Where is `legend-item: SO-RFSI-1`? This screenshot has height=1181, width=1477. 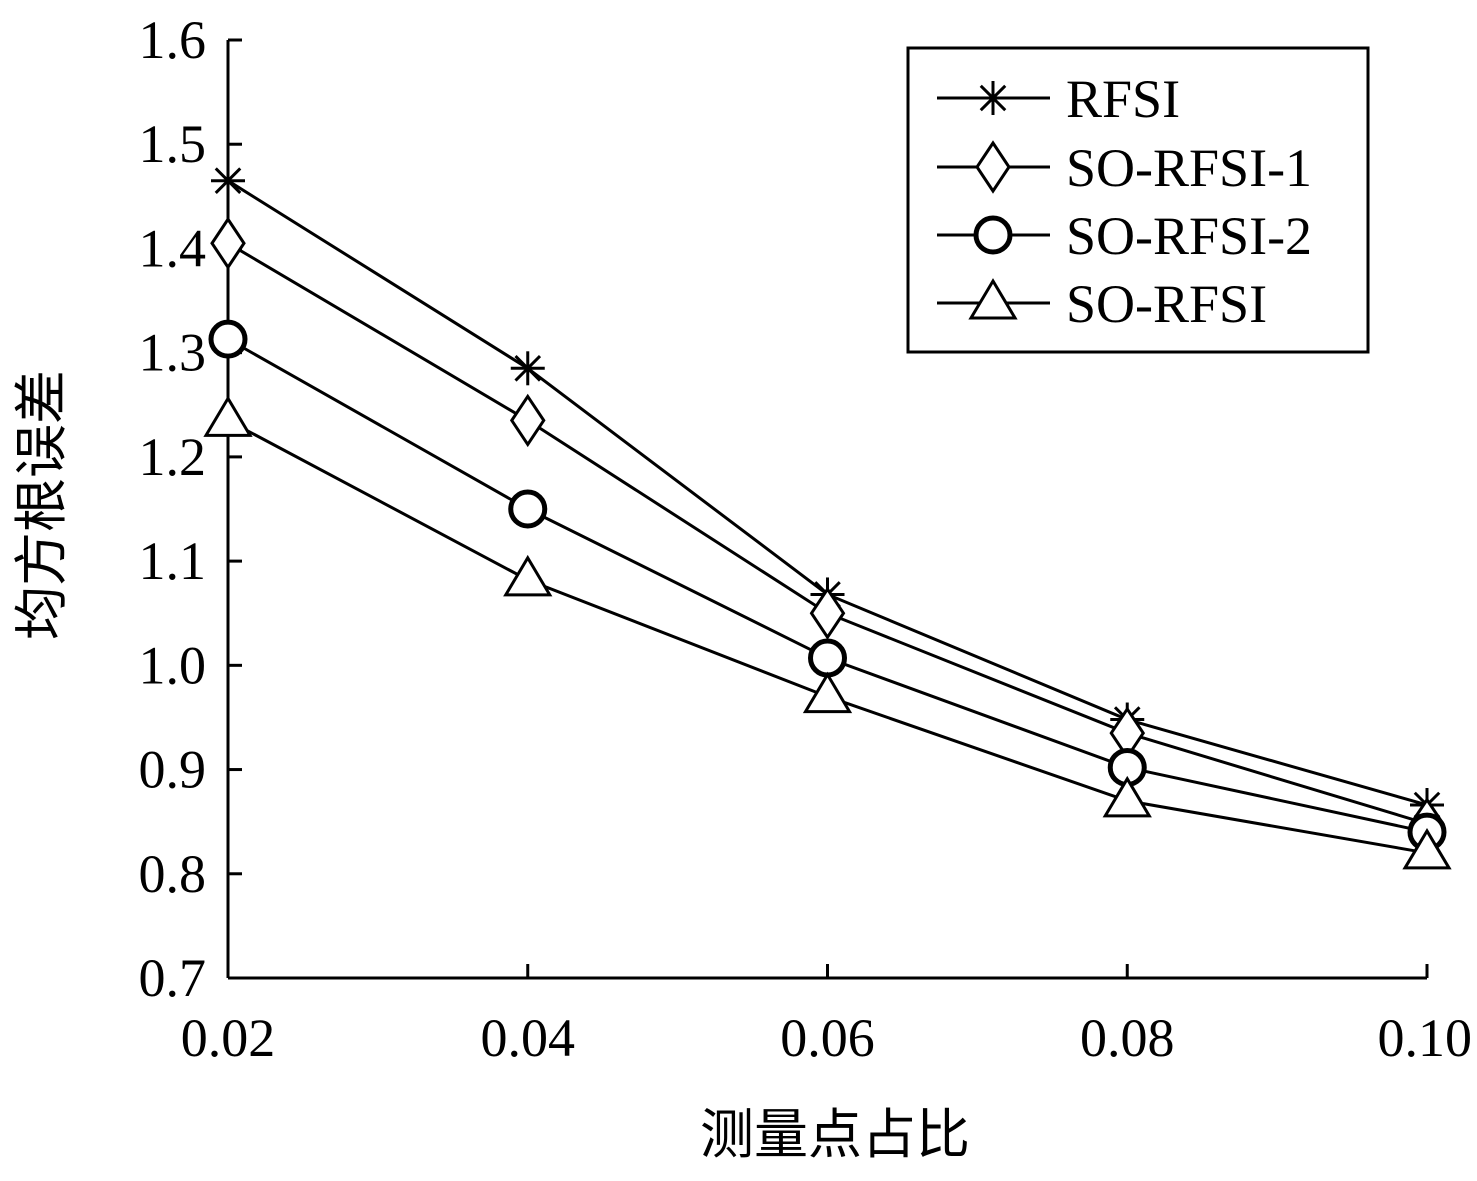
legend-item: SO-RFSI-1 is located at coordinates (1124, 168).